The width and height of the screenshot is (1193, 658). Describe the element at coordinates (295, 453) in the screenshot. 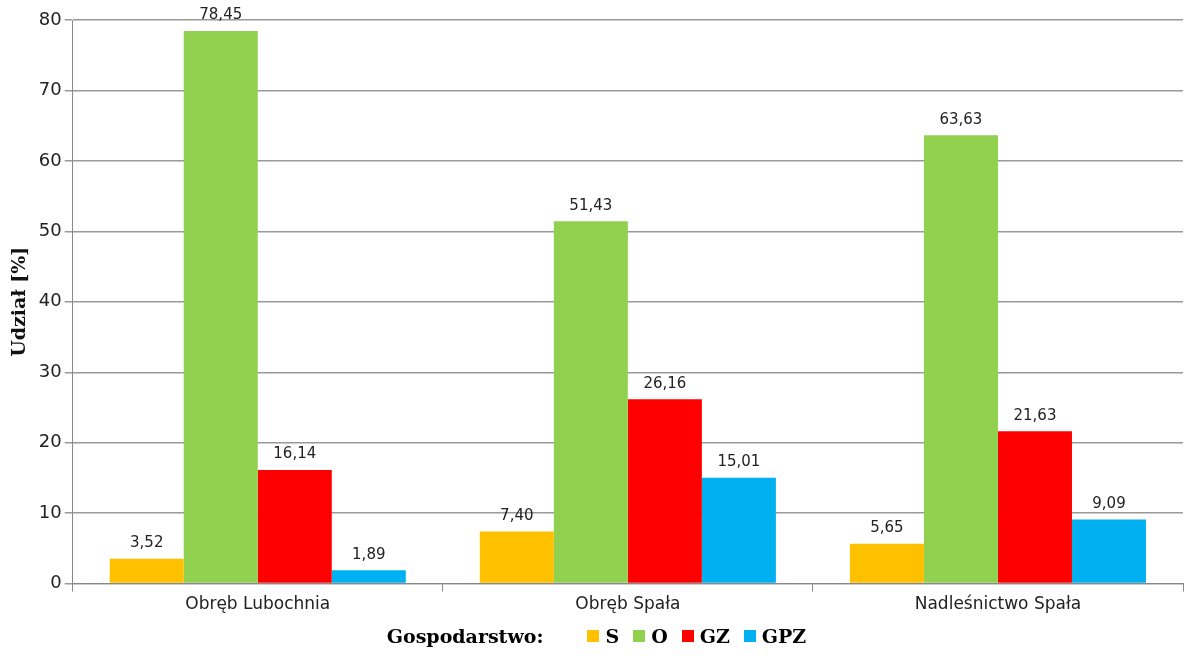

I see `data-label: 16,14` at that location.